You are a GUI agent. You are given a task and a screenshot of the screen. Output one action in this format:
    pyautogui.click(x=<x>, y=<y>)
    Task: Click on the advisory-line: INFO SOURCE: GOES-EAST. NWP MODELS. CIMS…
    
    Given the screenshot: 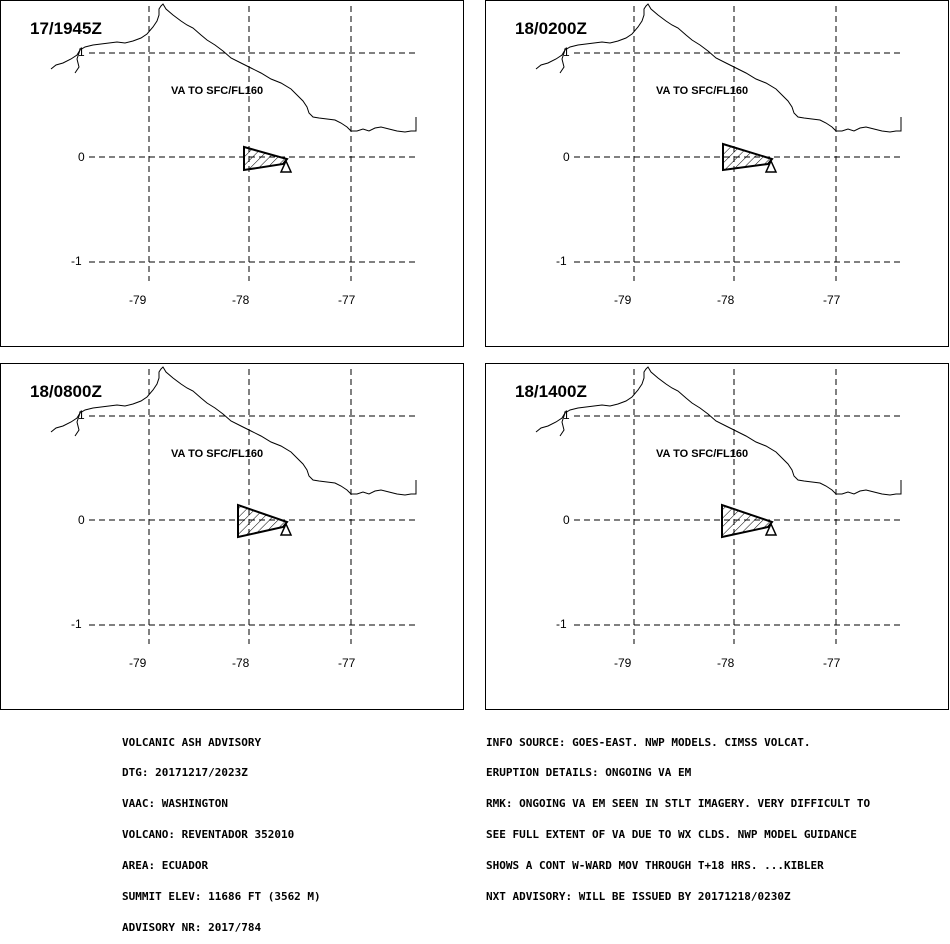 What is the action you would take?
    pyautogui.click(x=648, y=742)
    